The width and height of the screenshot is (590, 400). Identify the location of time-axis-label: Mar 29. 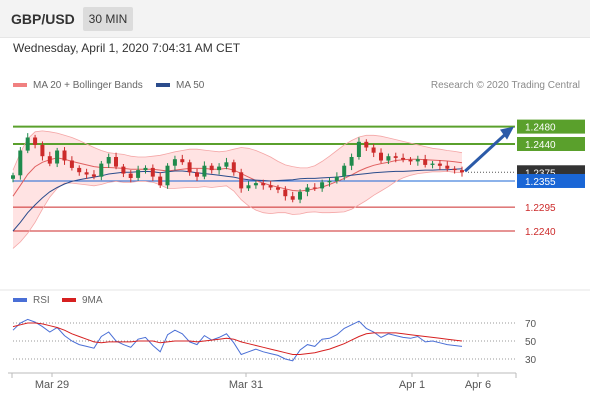
(52, 385).